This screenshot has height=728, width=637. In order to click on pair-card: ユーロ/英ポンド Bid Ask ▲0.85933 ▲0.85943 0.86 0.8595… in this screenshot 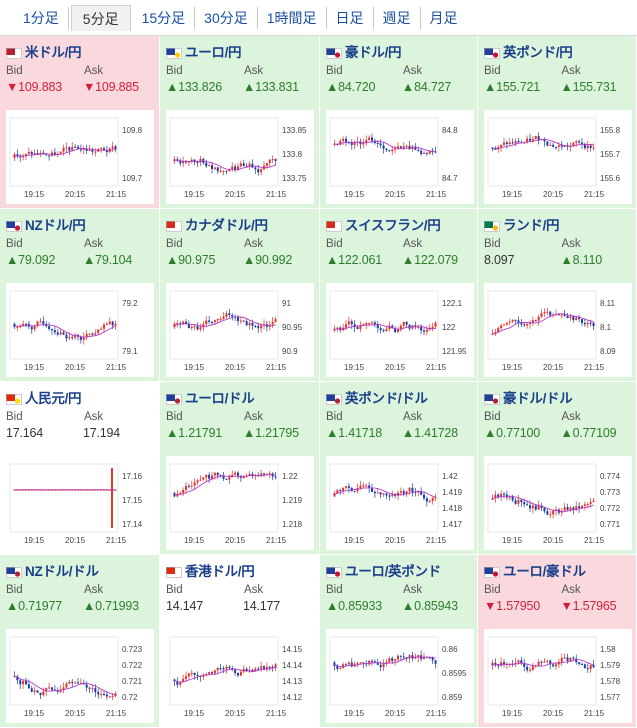, I will do `click(399, 641)`.